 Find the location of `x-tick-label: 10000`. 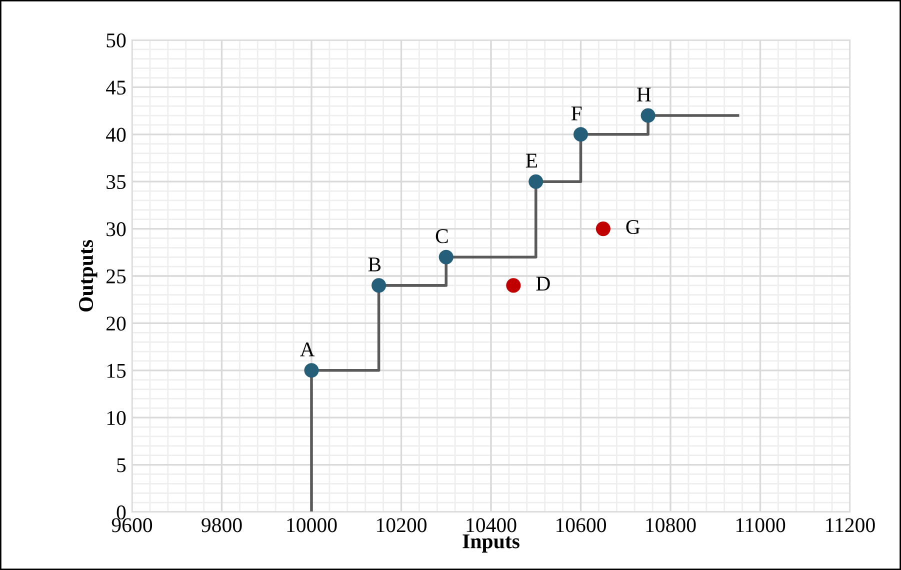

x-tick-label: 10000 is located at coordinates (312, 525).